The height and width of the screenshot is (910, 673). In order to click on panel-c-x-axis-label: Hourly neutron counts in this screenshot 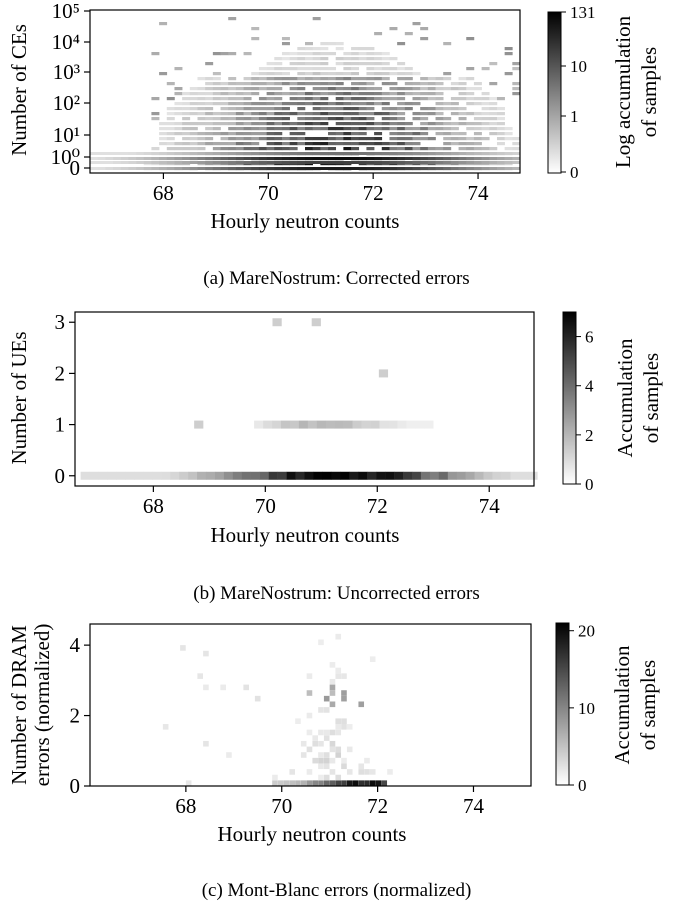, I will do `click(312, 834)`.